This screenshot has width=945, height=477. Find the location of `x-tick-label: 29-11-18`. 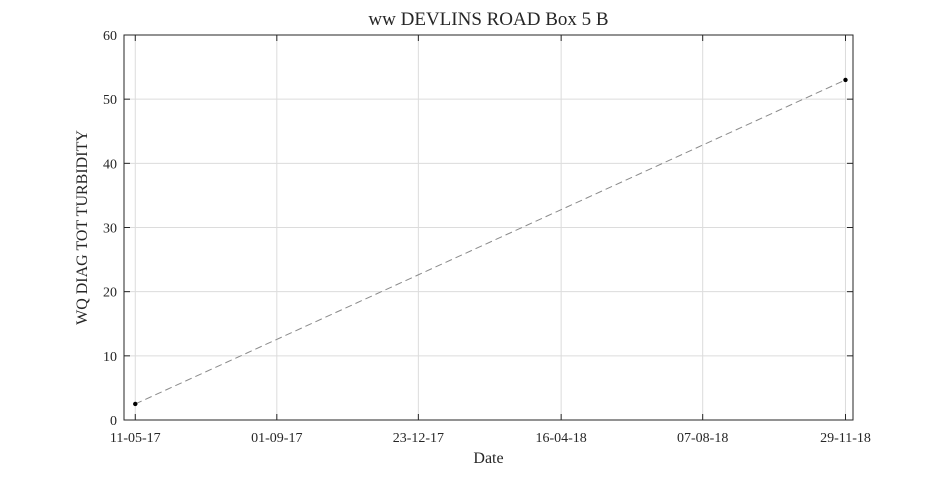

x-tick-label: 29-11-18 is located at coordinates (845, 438).